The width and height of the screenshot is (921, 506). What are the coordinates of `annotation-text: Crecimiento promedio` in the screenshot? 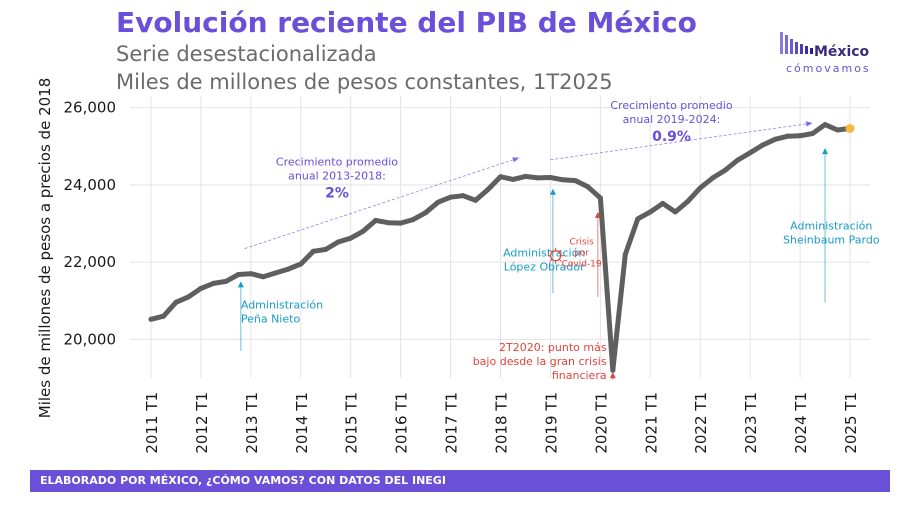 It's located at (671, 105).